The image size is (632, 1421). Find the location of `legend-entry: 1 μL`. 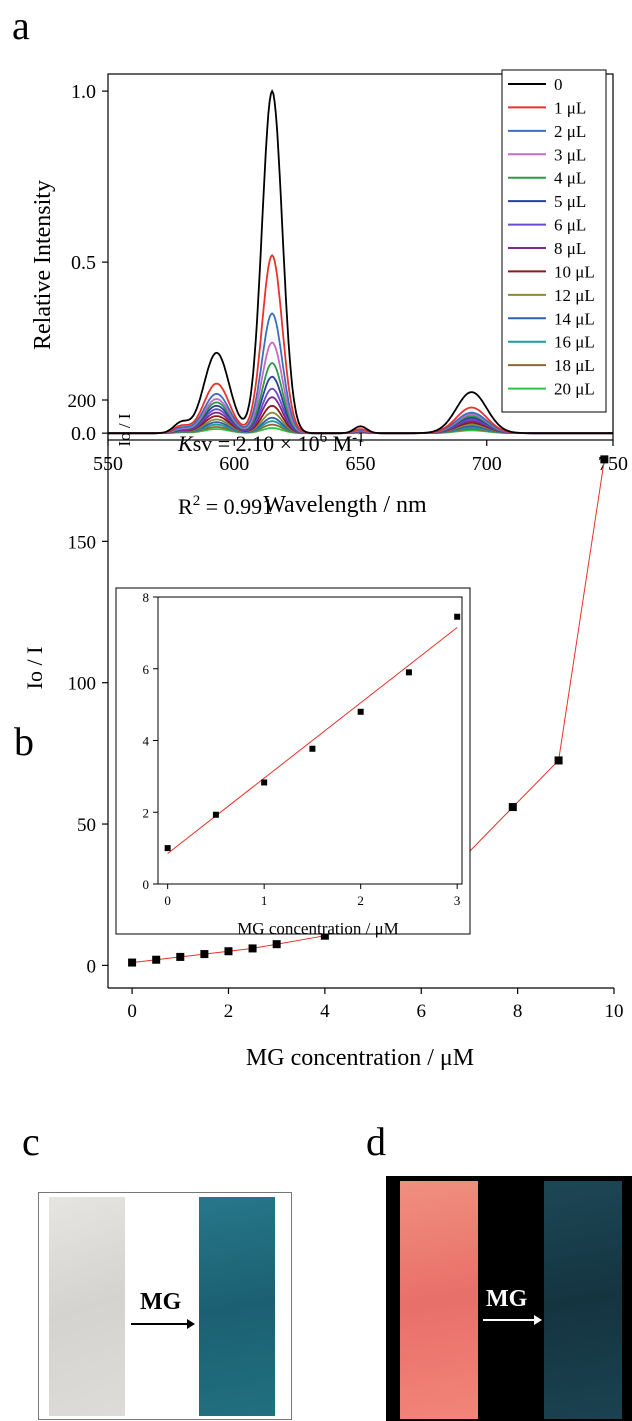

legend-entry: 1 μL is located at coordinates (570, 107).